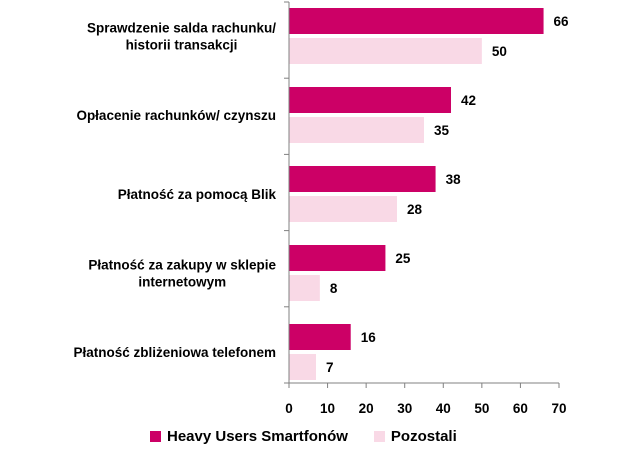 This screenshot has width=617, height=460. Describe the element at coordinates (404, 408) in the screenshot. I see `x-tick-label-3: 30` at that location.